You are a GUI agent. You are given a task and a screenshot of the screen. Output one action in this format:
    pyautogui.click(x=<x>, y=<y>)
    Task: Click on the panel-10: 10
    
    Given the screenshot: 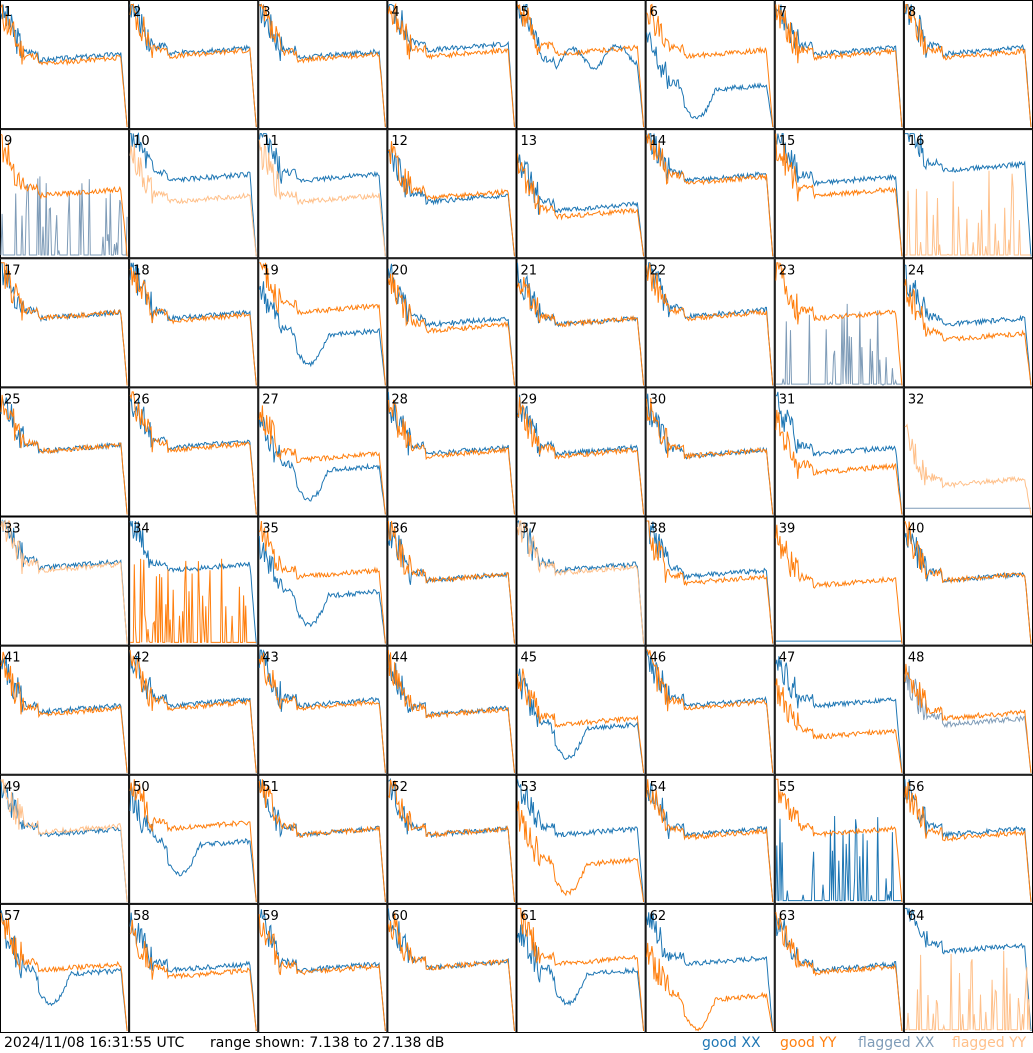 What is the action you would take?
    pyautogui.click(x=194, y=194)
    